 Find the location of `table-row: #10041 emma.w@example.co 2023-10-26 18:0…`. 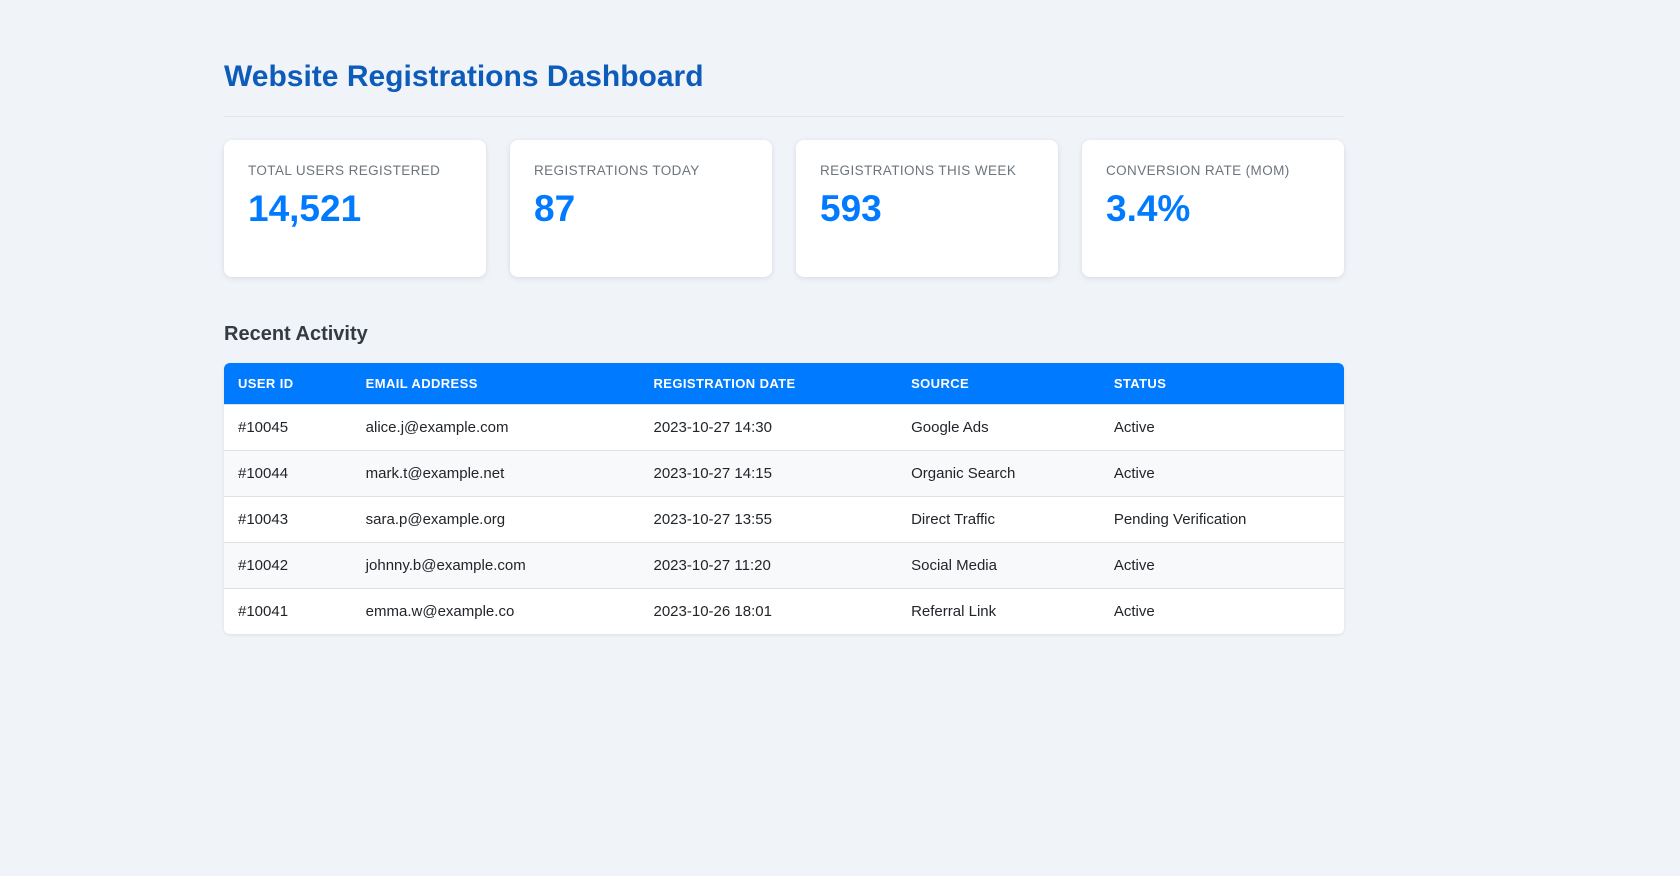

table-row: #10041 emma.w@example.co 2023-10-26 18:0… is located at coordinates (784, 611).